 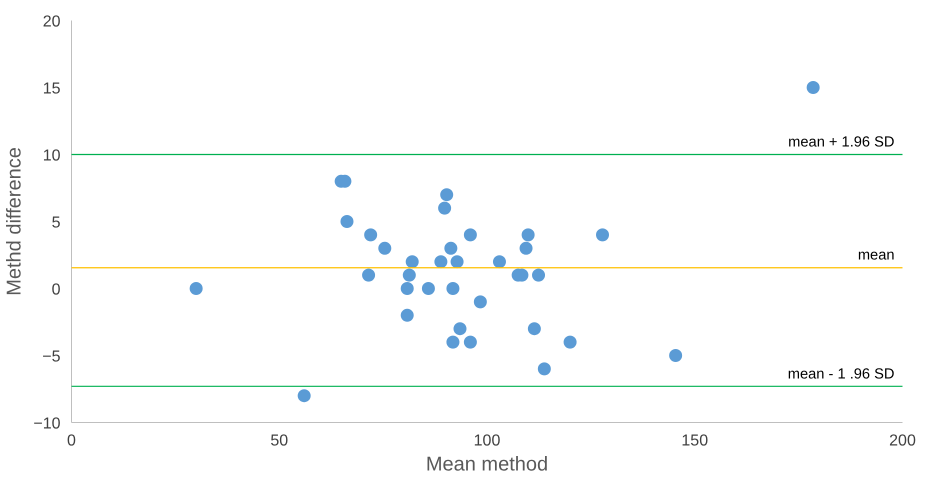 What do you see at coordinates (51, 22) in the screenshot?
I see `y-tick-label: 20` at bounding box center [51, 22].